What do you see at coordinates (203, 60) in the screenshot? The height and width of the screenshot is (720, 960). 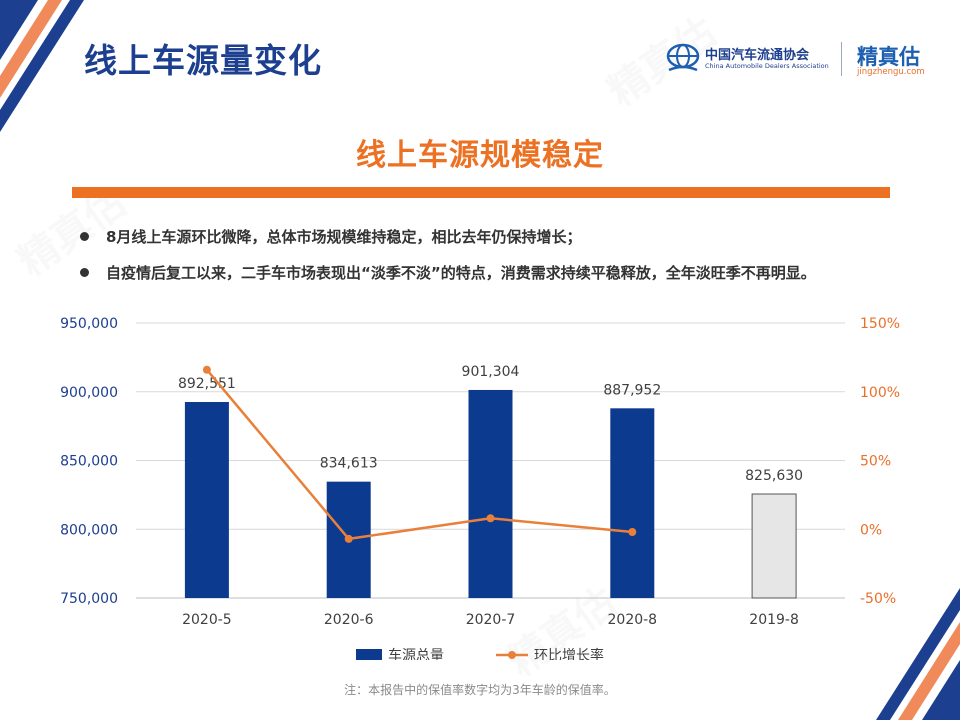 I see `page-title: 线上车源量变化` at bounding box center [203, 60].